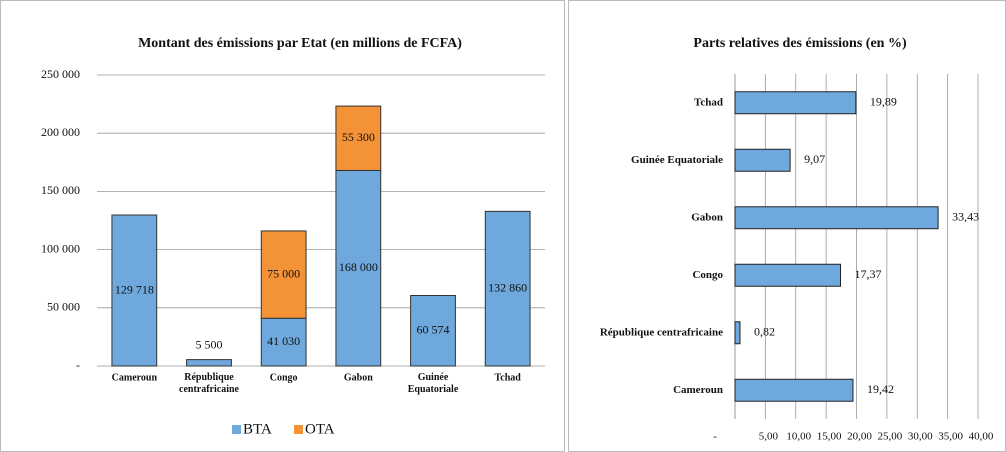 This screenshot has width=1006, height=452. Describe the element at coordinates (707, 217) in the screenshot. I see `y-tick-label: Gabon` at that location.